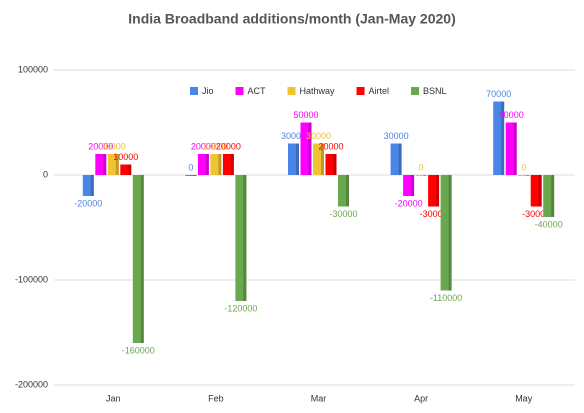 Image resolution: width=584 pixels, height=413 pixels. Describe the element at coordinates (216, 398) in the screenshot. I see `x-tick-label: Feb` at that location.